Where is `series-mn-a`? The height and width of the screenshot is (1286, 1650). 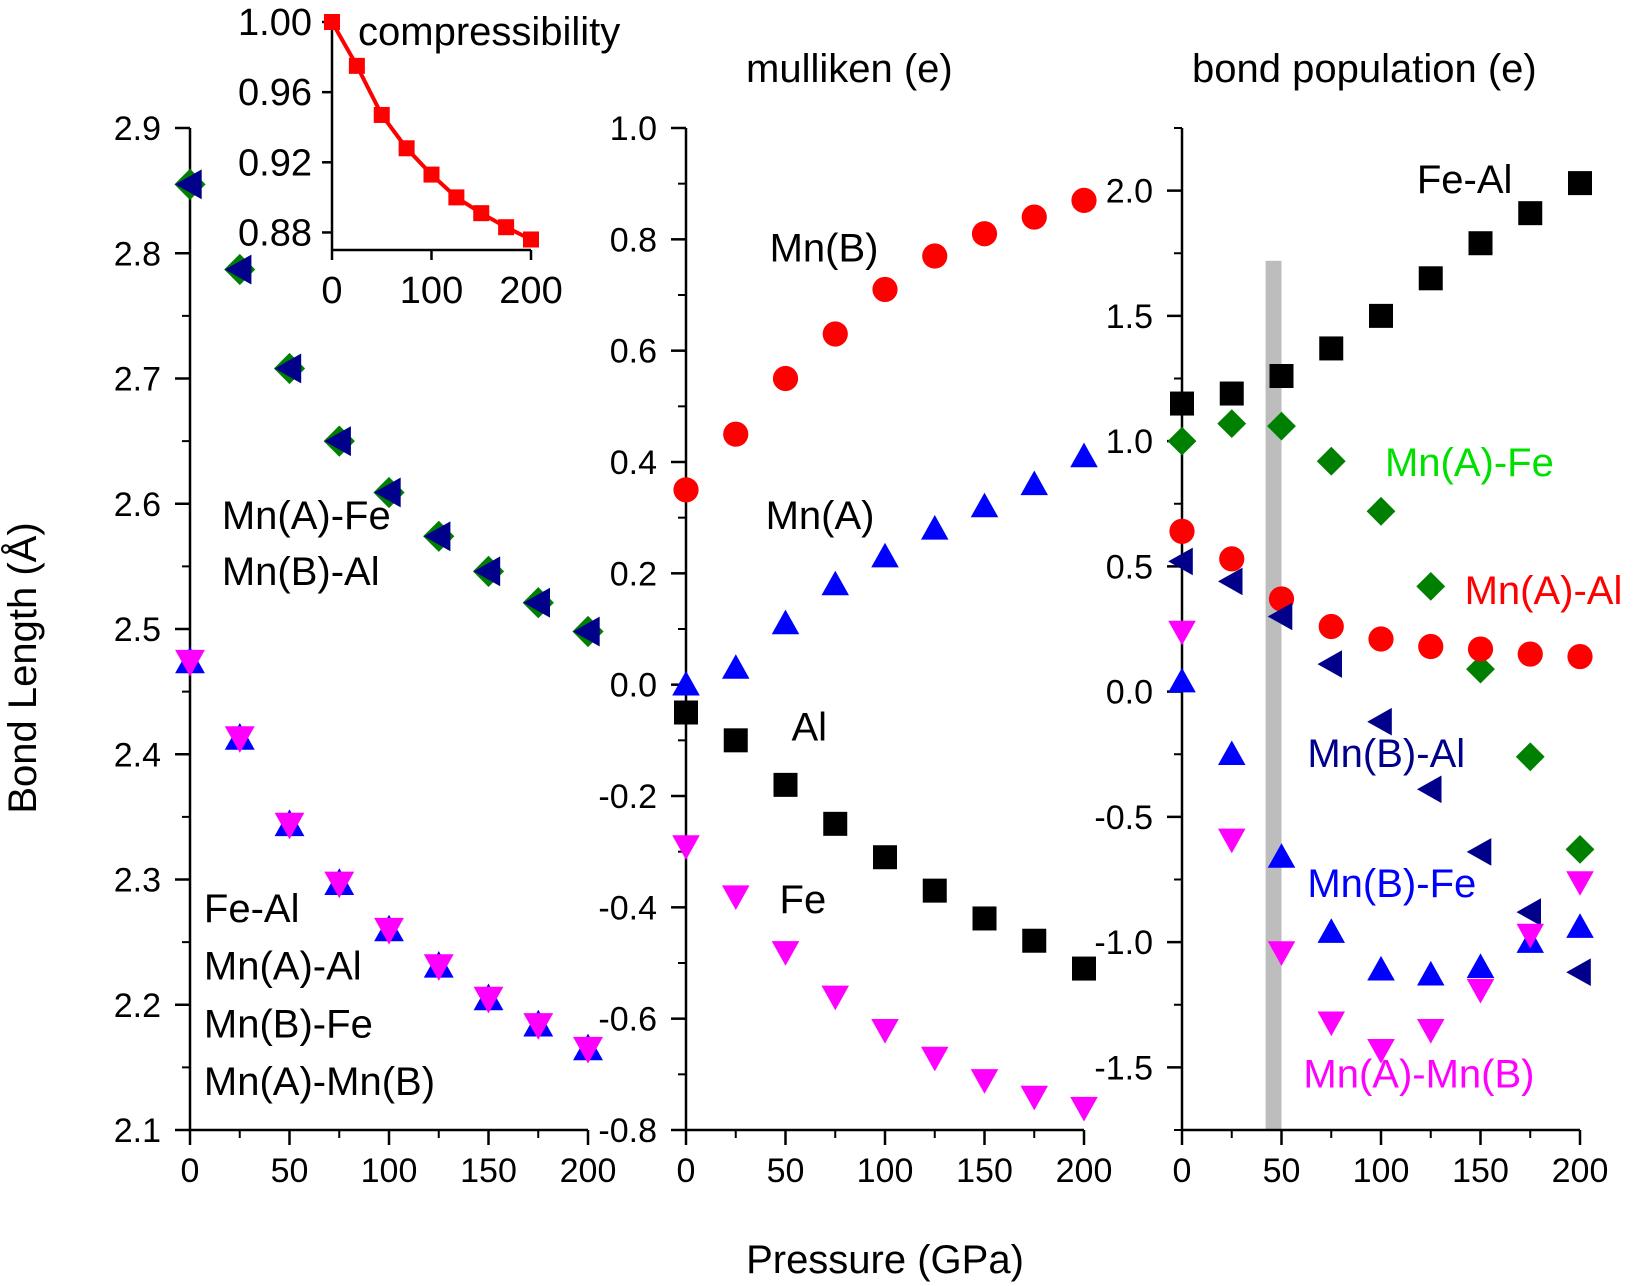 series-mn-a is located at coordinates (885, 569).